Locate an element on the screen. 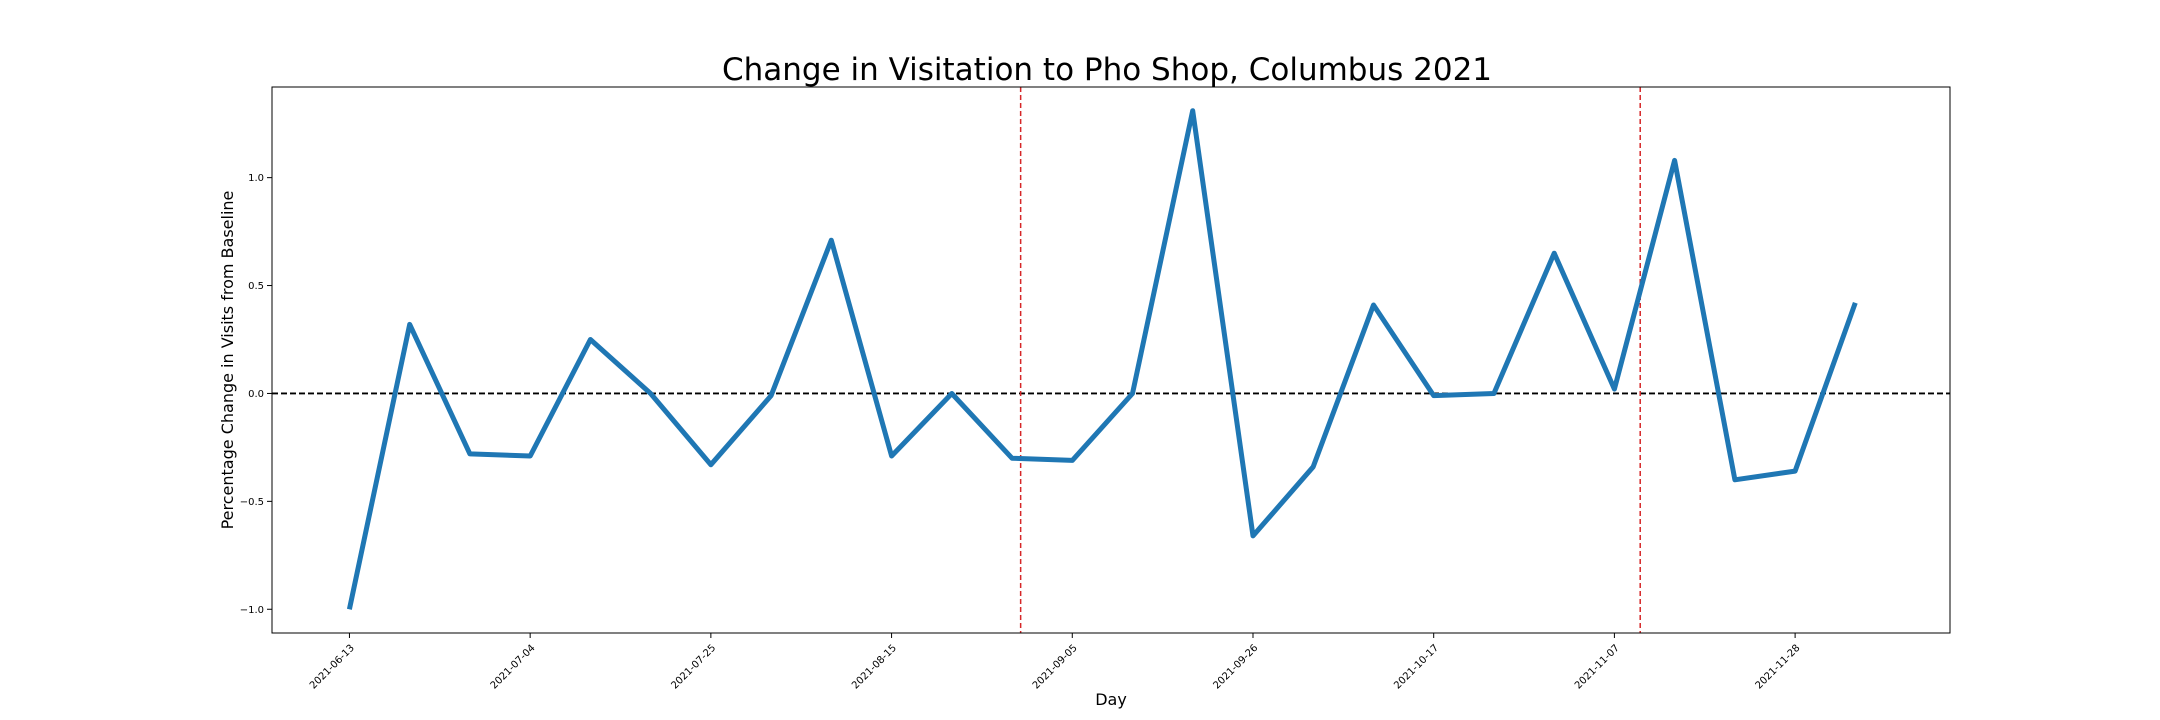 The image size is (2160, 720). y-tick-label: 0.5 is located at coordinates (256, 286).